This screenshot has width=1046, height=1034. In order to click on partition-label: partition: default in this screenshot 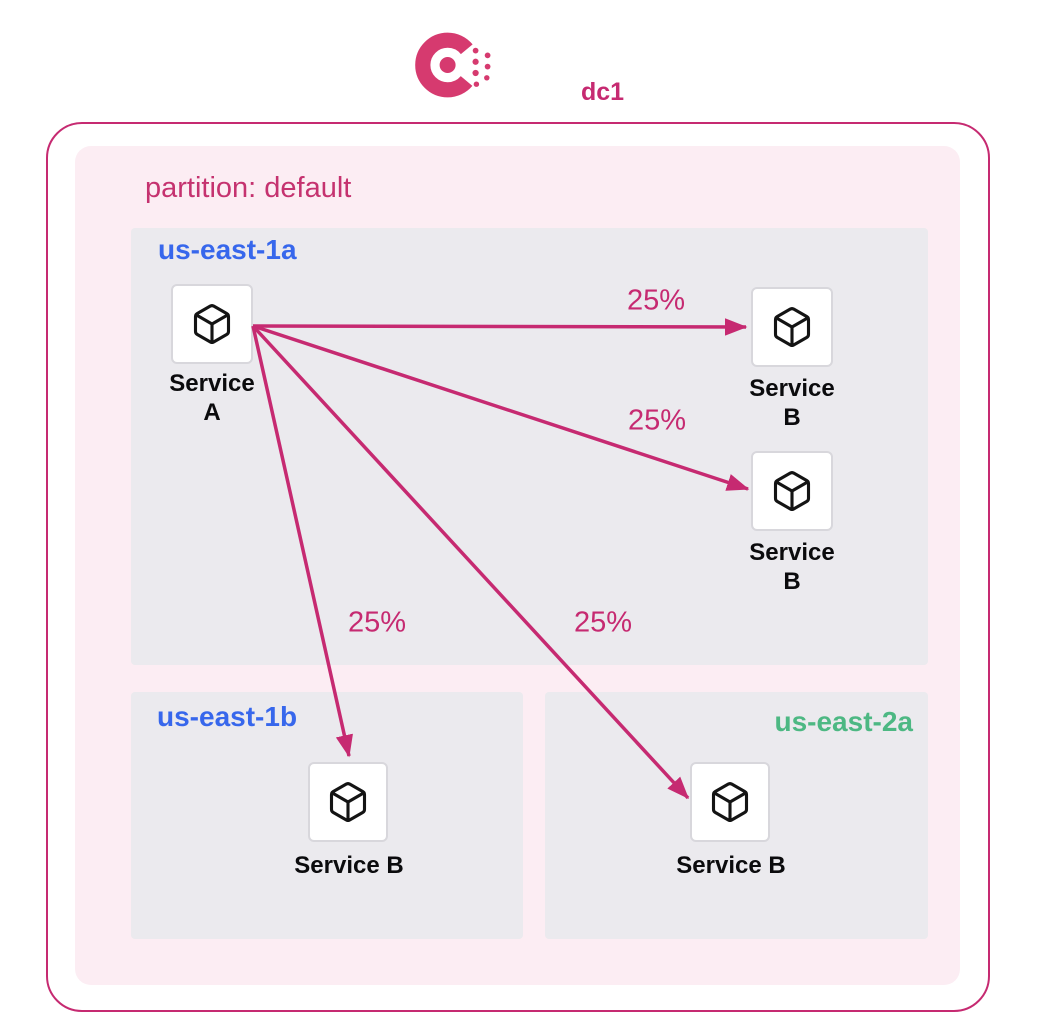, I will do `click(248, 188)`.